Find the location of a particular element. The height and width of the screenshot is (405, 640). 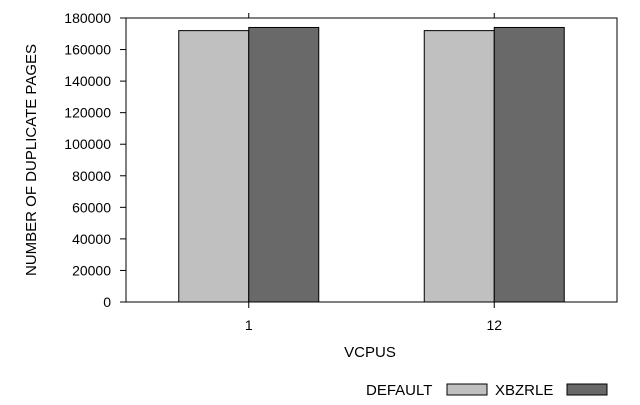

y-tick-label: 60000 is located at coordinates (91, 207).